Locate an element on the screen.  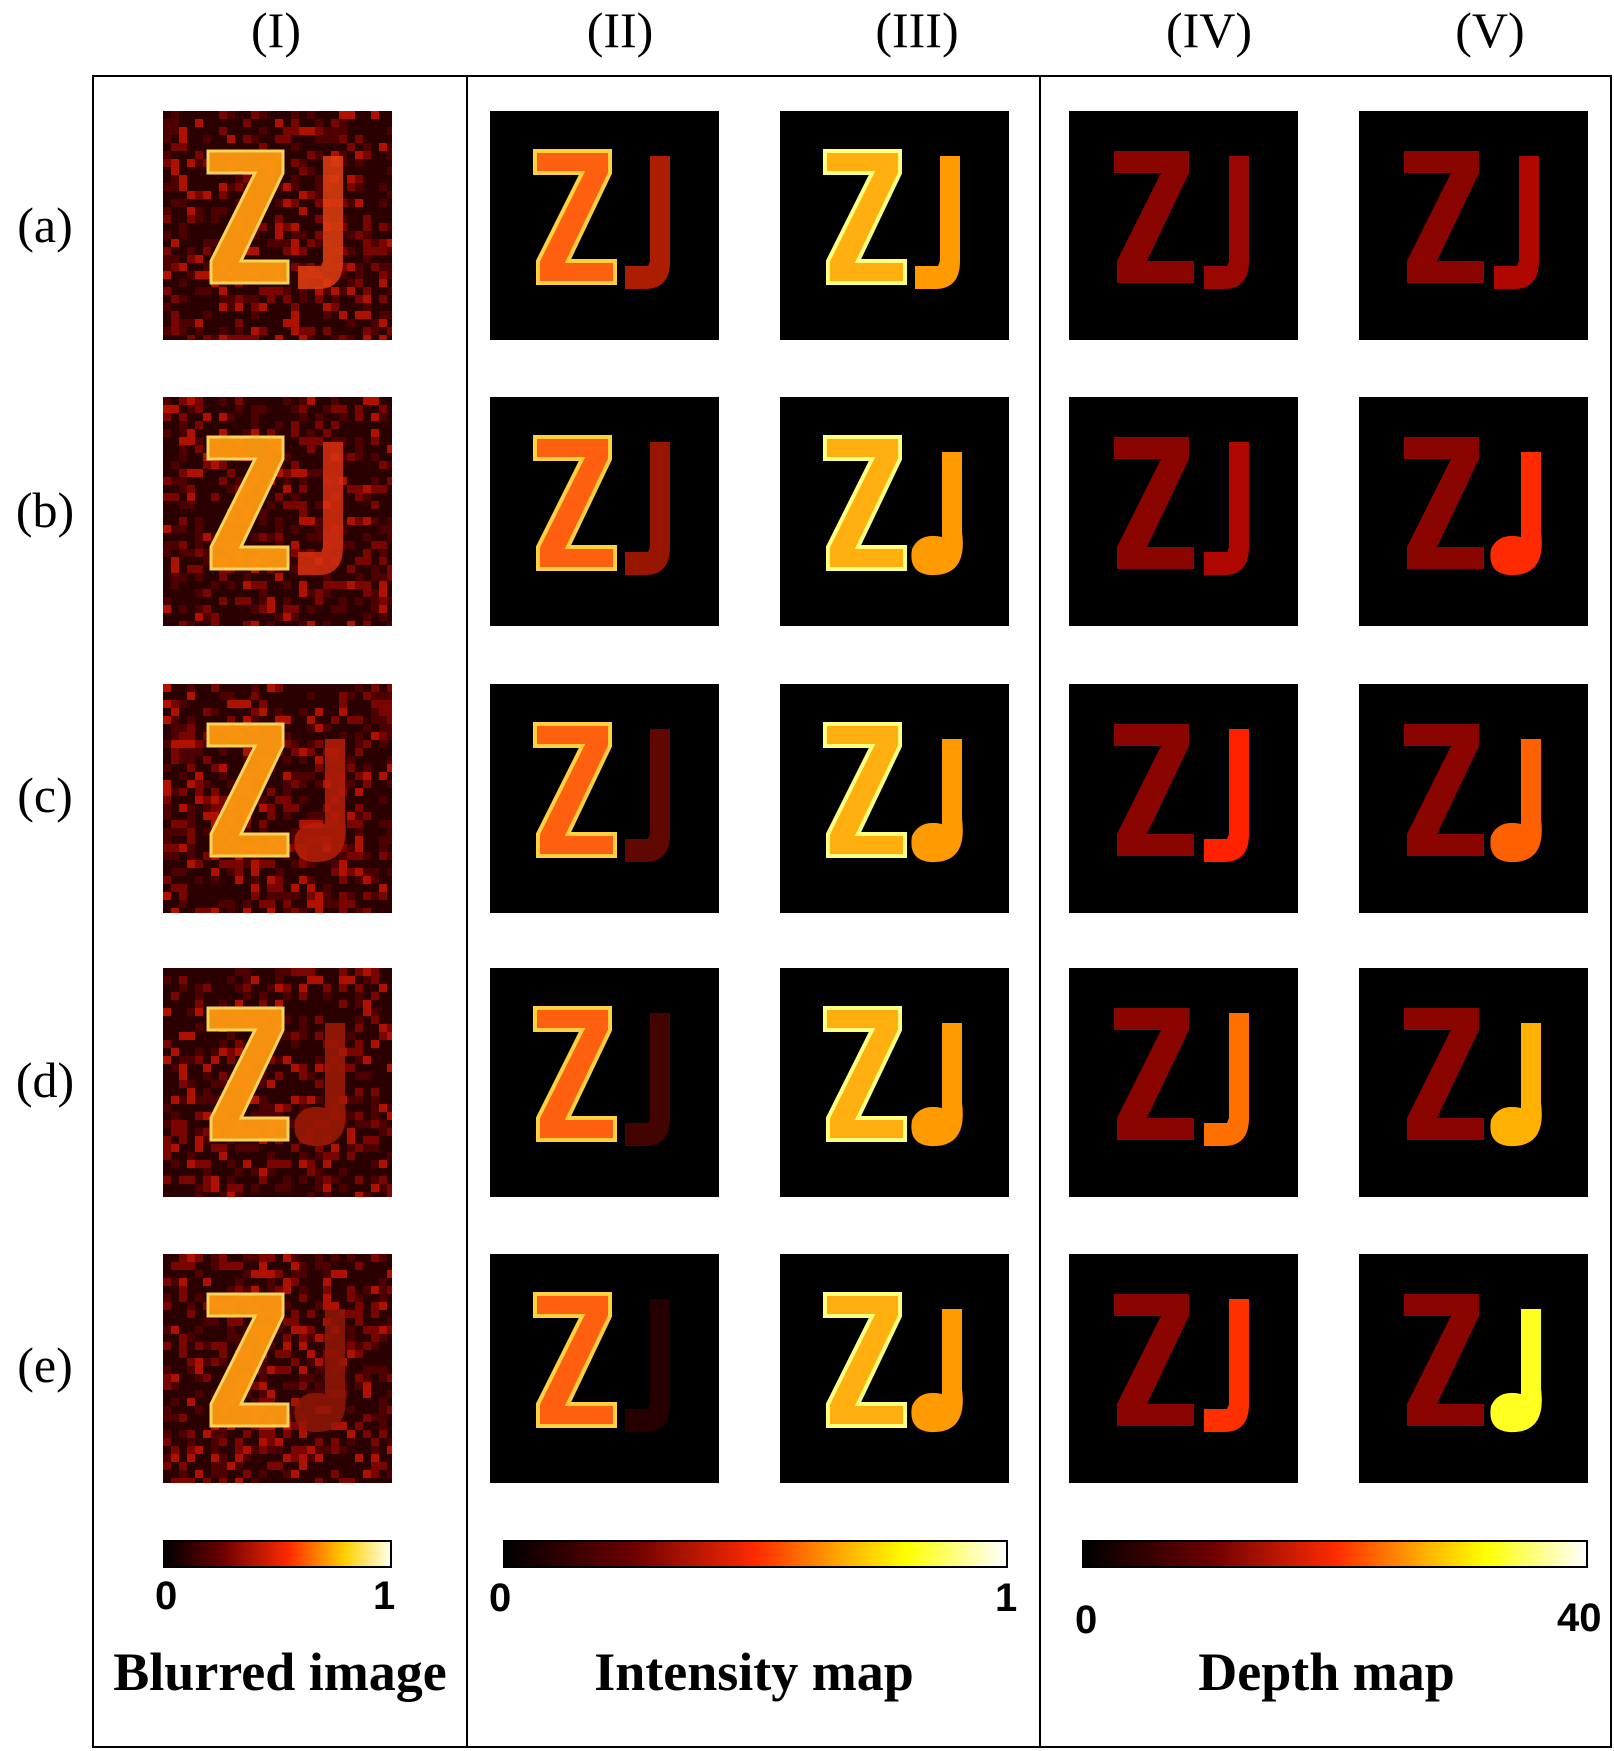
image-tile-a-III is located at coordinates (894, 225).